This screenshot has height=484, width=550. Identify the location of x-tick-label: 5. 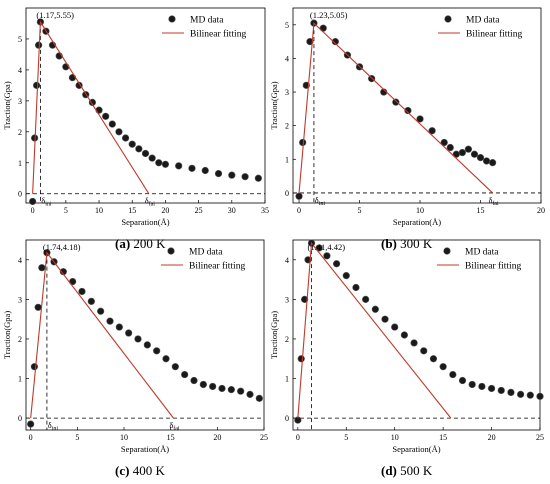
(66, 210).